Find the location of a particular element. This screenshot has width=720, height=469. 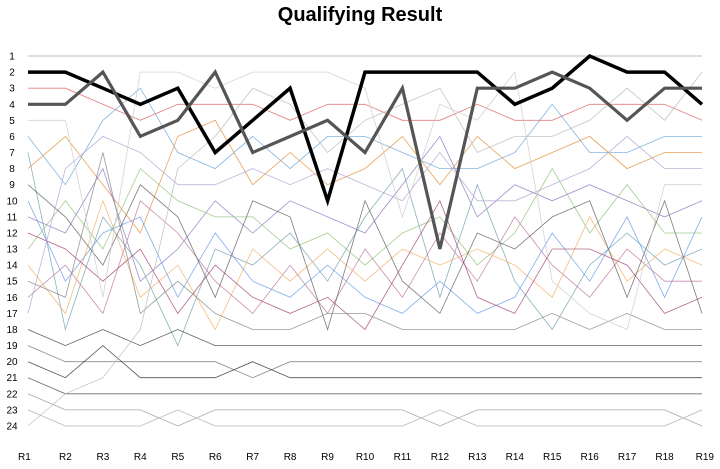

y-tick-label: 3 is located at coordinates (12, 89).